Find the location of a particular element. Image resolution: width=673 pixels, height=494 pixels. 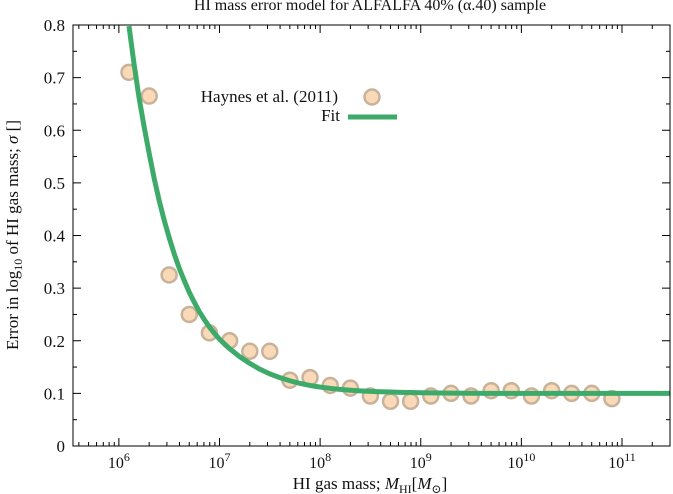

x-tick-label: 10⁷ is located at coordinates (219, 461).